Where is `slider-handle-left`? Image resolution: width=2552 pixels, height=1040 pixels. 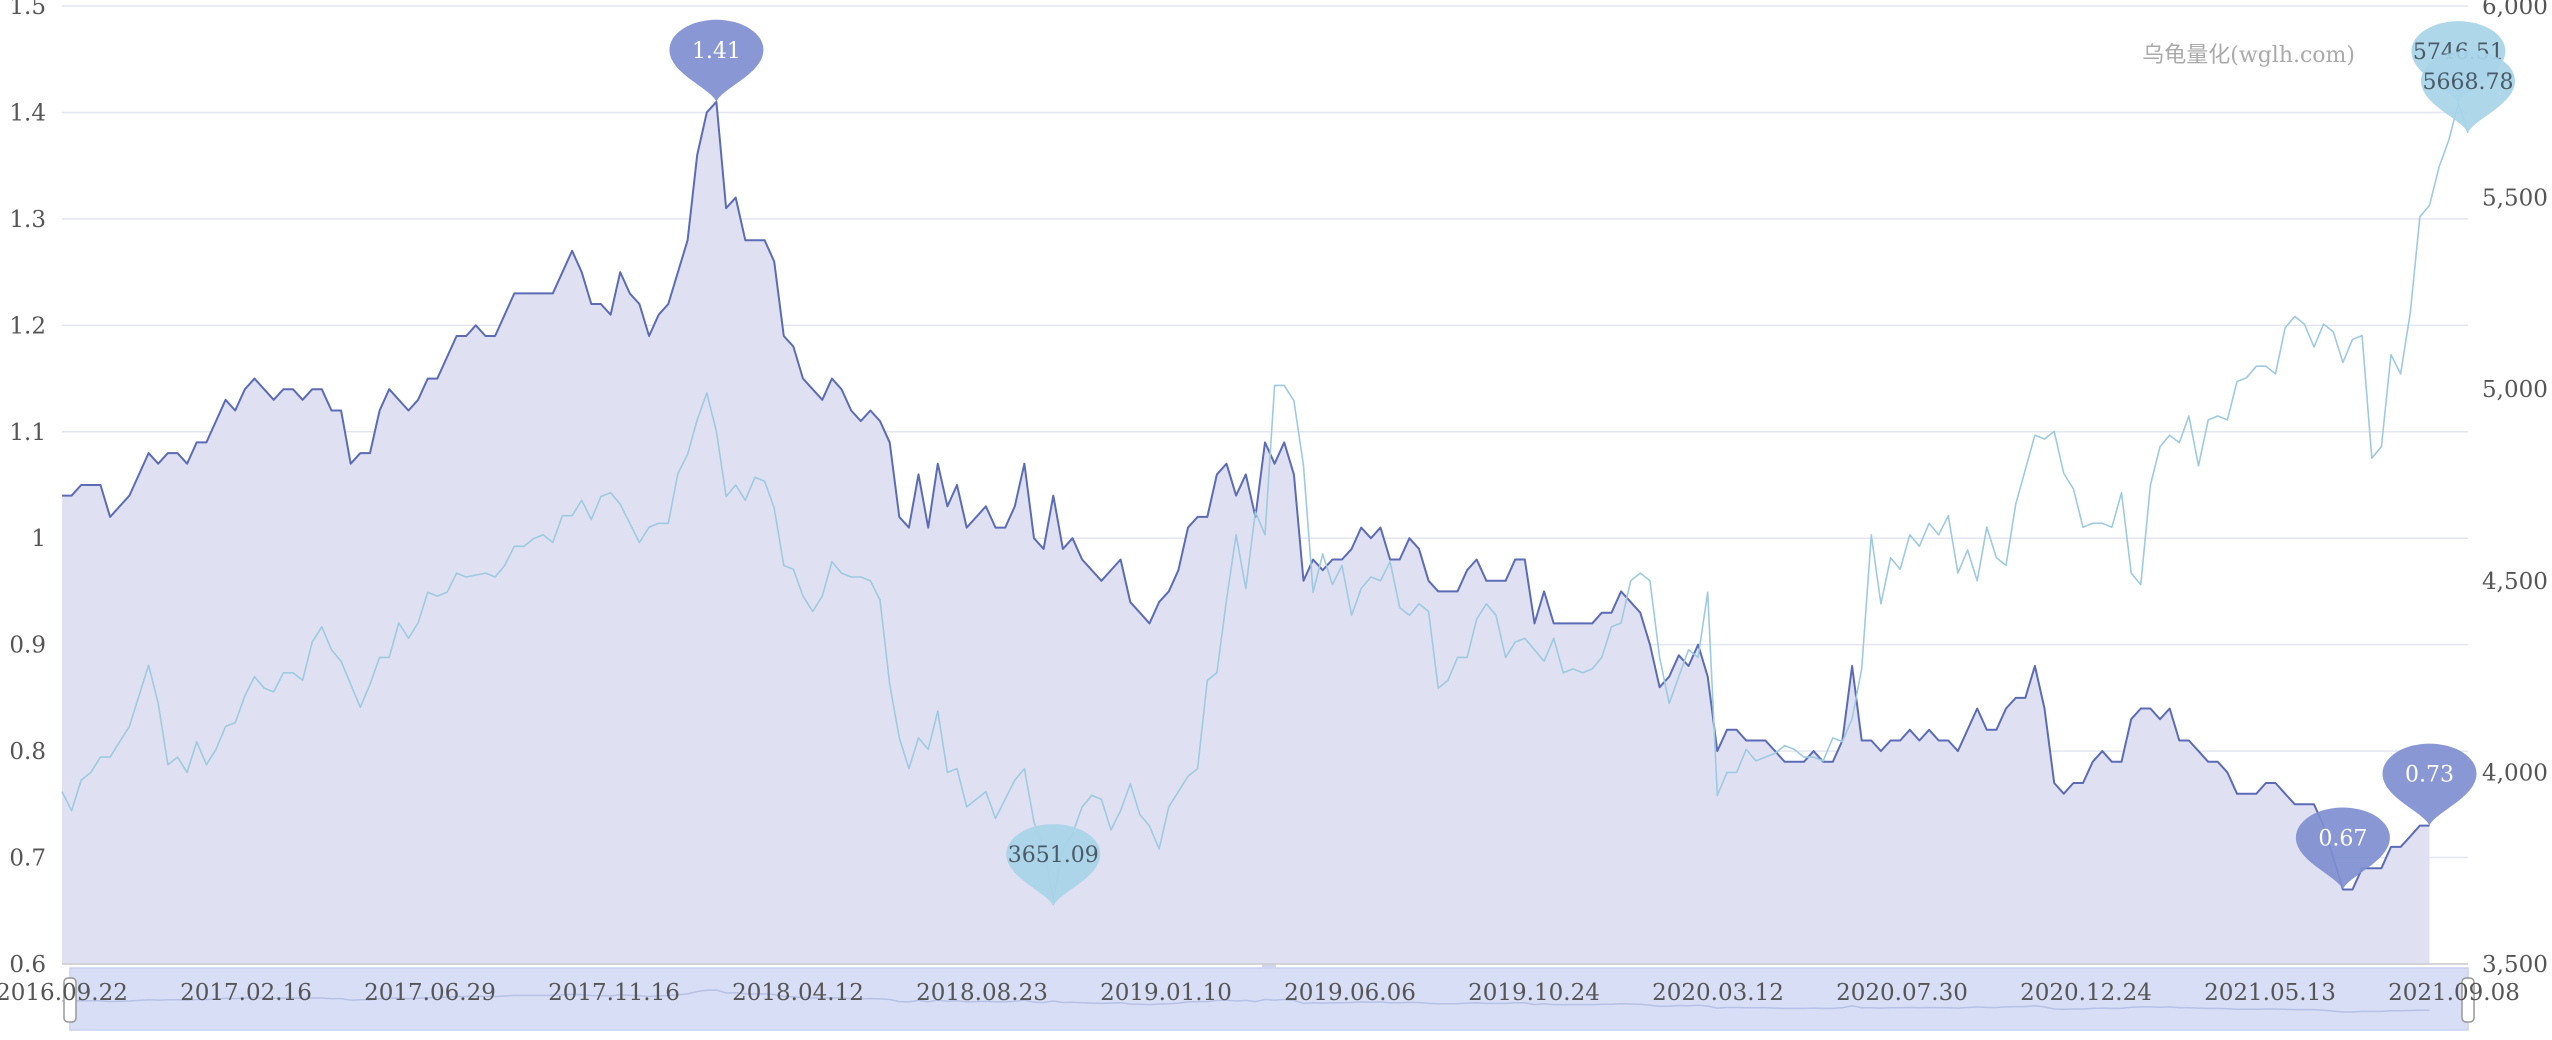 slider-handle-left is located at coordinates (70, 1000).